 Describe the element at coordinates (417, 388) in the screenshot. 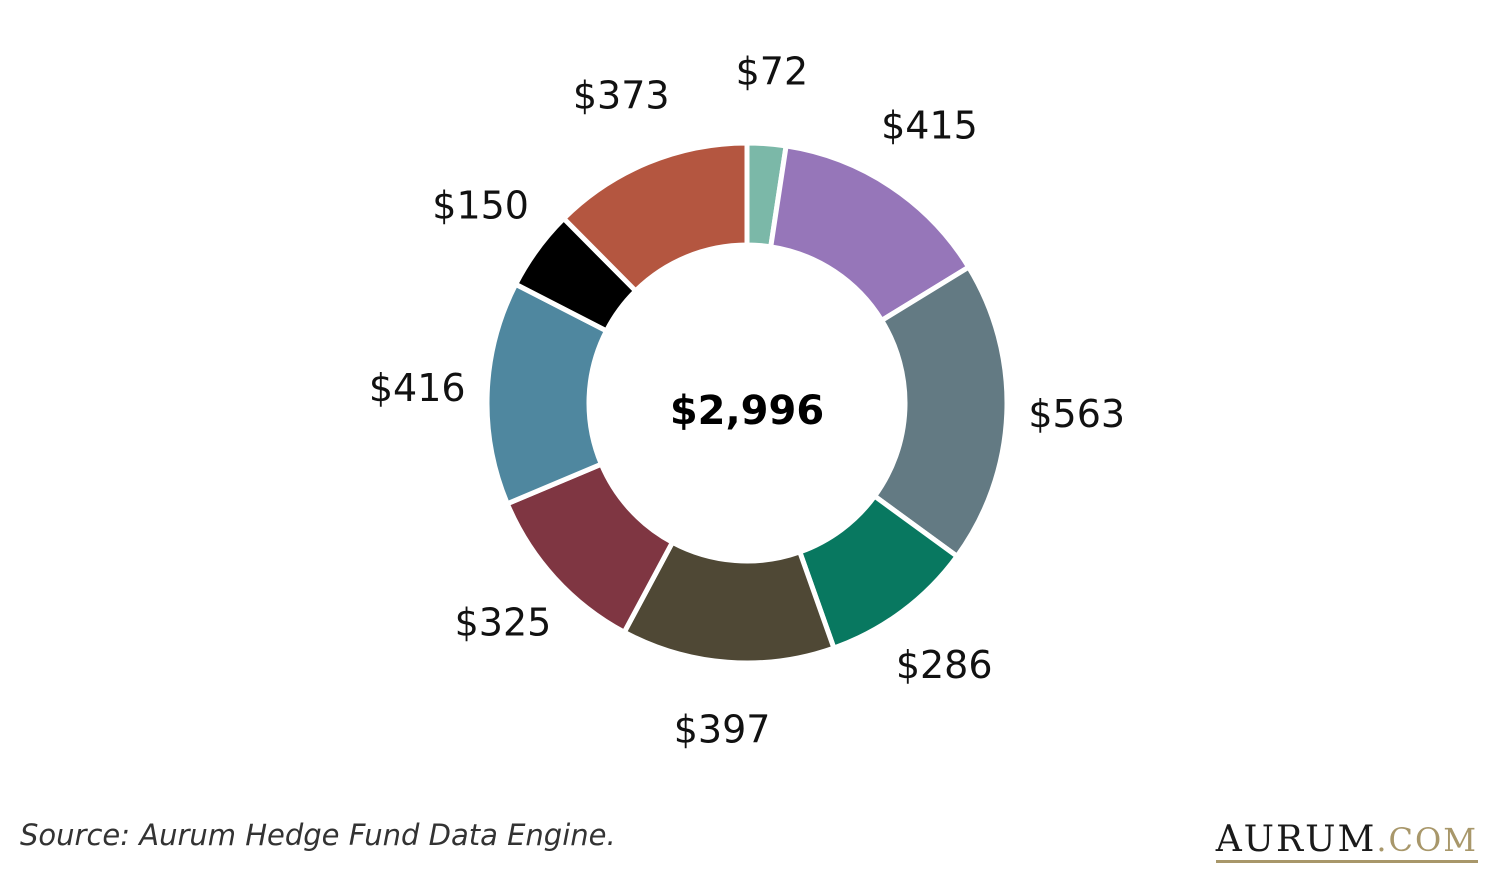

I see `slice-label-6: $416` at that location.